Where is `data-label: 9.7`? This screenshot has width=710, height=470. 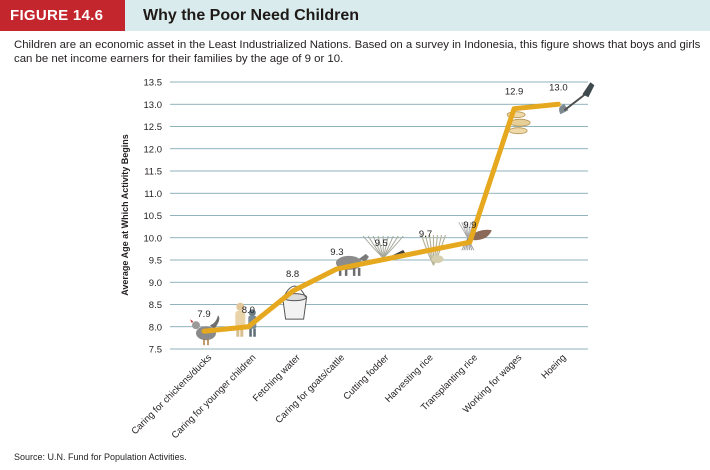 data-label: 9.7 is located at coordinates (425, 234).